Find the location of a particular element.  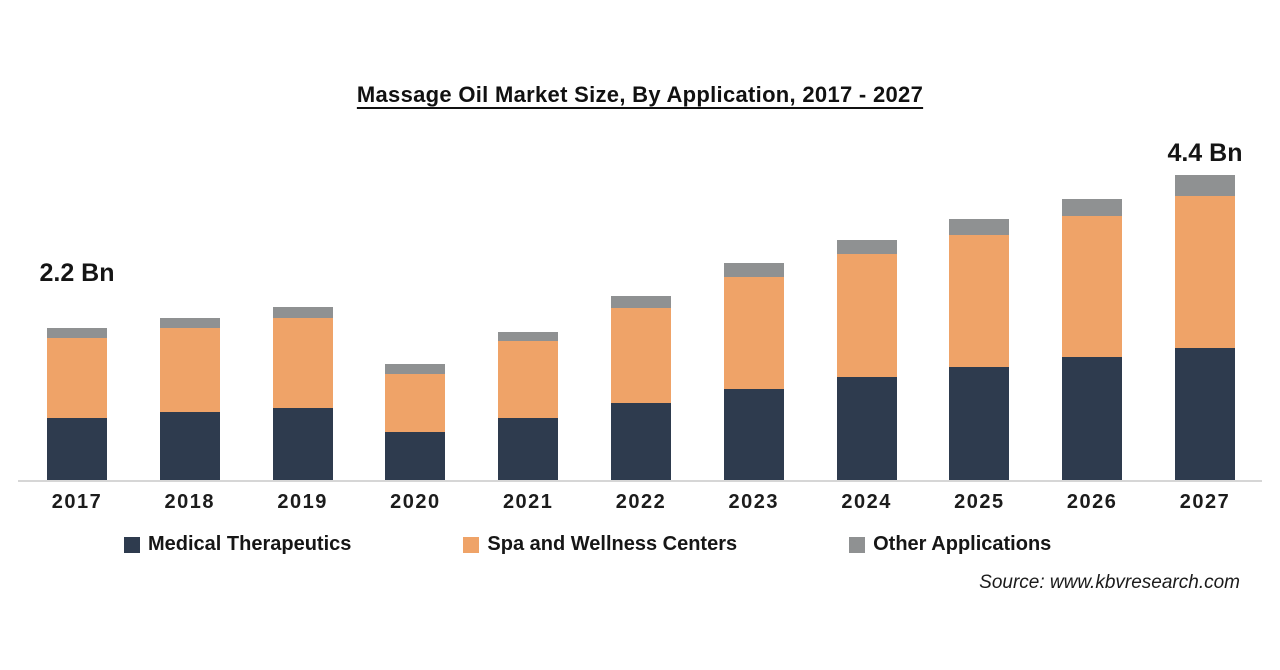

legend-item-other-applications: Other Applications is located at coordinates (950, 544).